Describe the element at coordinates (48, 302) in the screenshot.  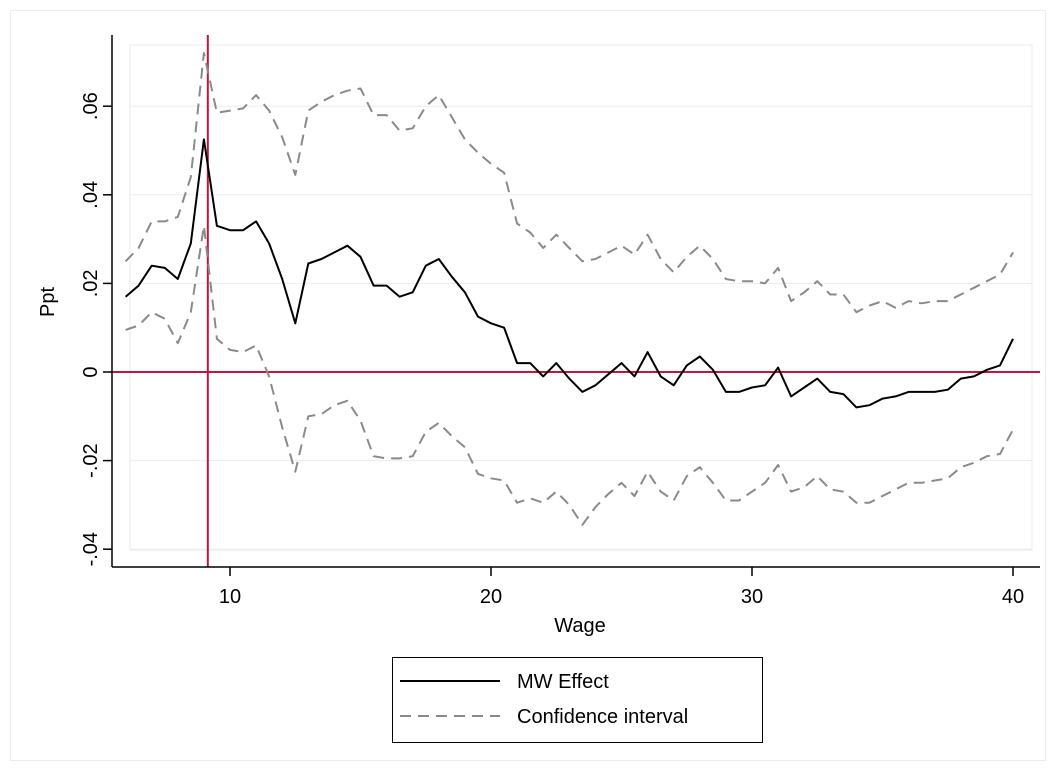
I see `y-axis-label: Ppt` at that location.